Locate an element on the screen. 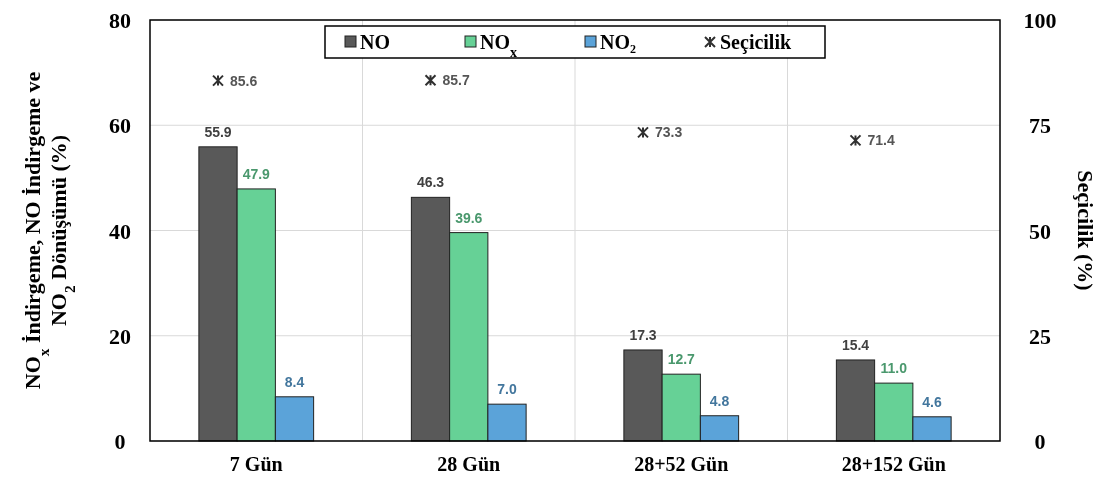  y2-tick-label: 100 is located at coordinates (1040, 20).